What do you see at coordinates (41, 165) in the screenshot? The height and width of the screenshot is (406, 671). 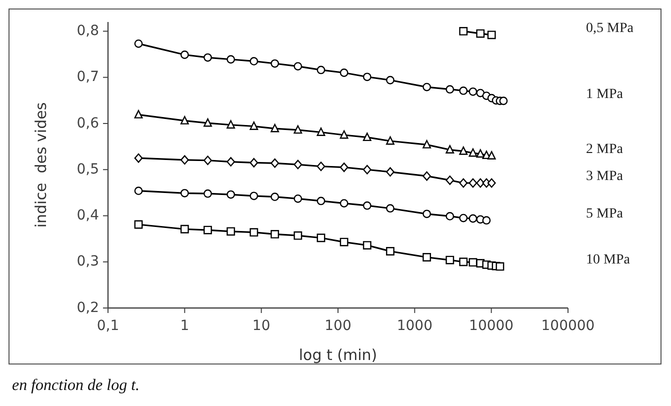 I see `y-axis-title: indice des vides` at bounding box center [41, 165].